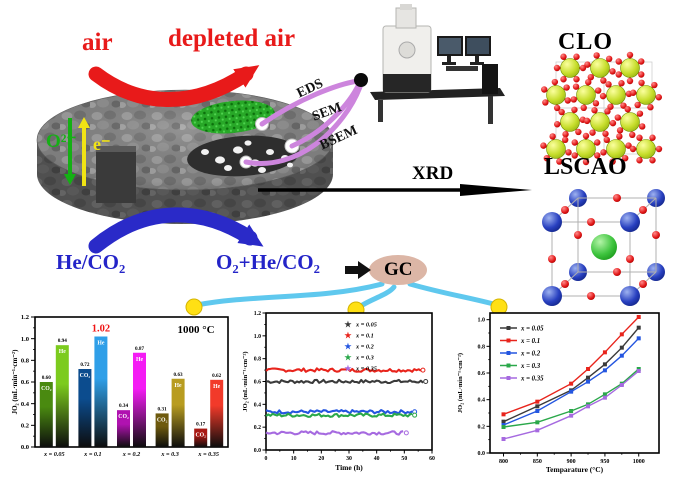 Image resolution: width=686 pixels, height=485 pixels. Describe the element at coordinates (101, 329) in the screenshot. I see `svg-text: 1.02` at that location.